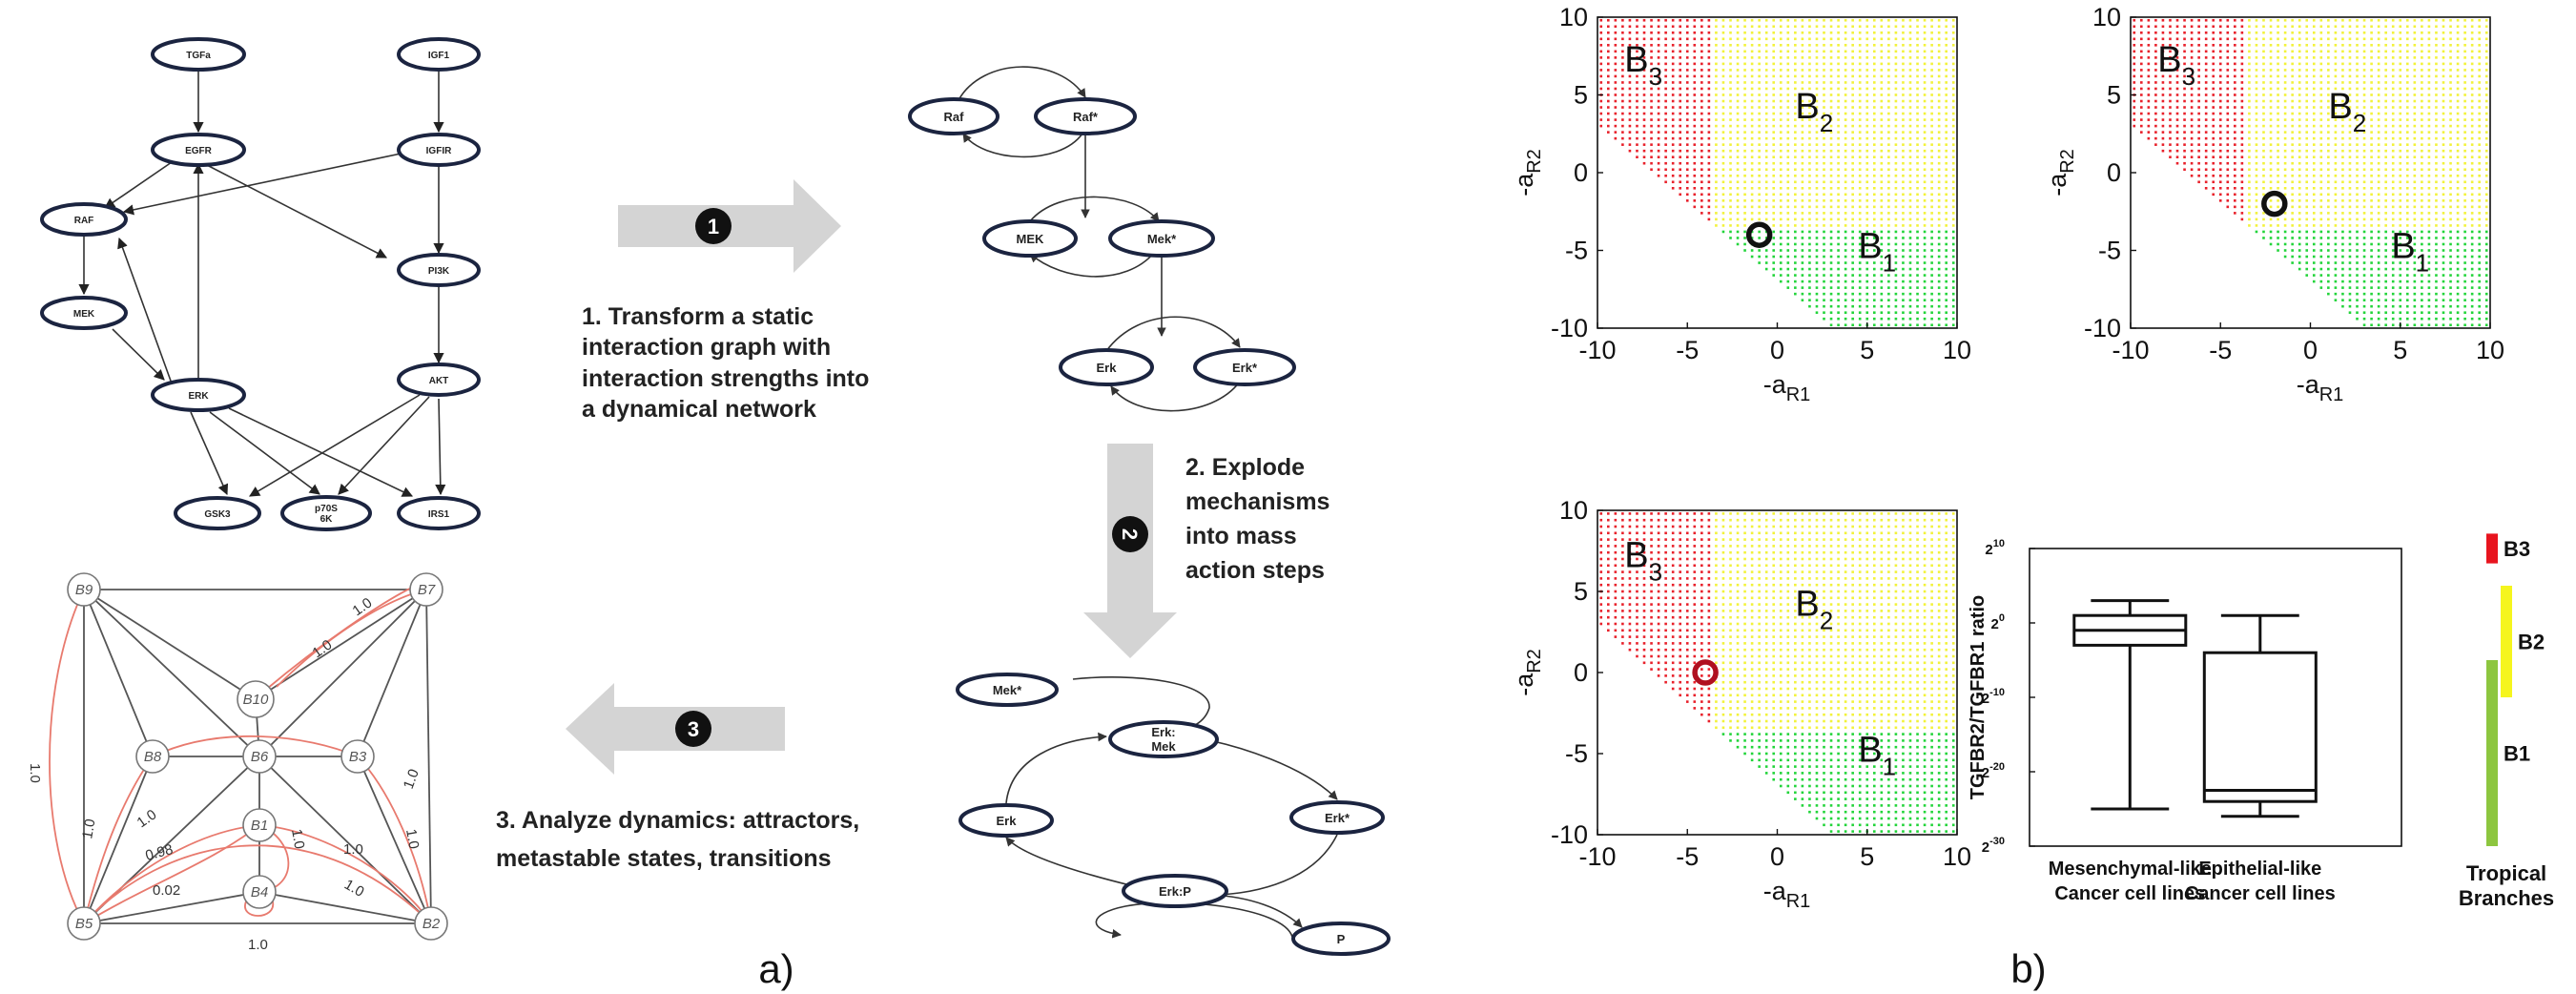  What do you see at coordinates (262, 285) in the screenshot?
I see `static-graph-edges` at bounding box center [262, 285].